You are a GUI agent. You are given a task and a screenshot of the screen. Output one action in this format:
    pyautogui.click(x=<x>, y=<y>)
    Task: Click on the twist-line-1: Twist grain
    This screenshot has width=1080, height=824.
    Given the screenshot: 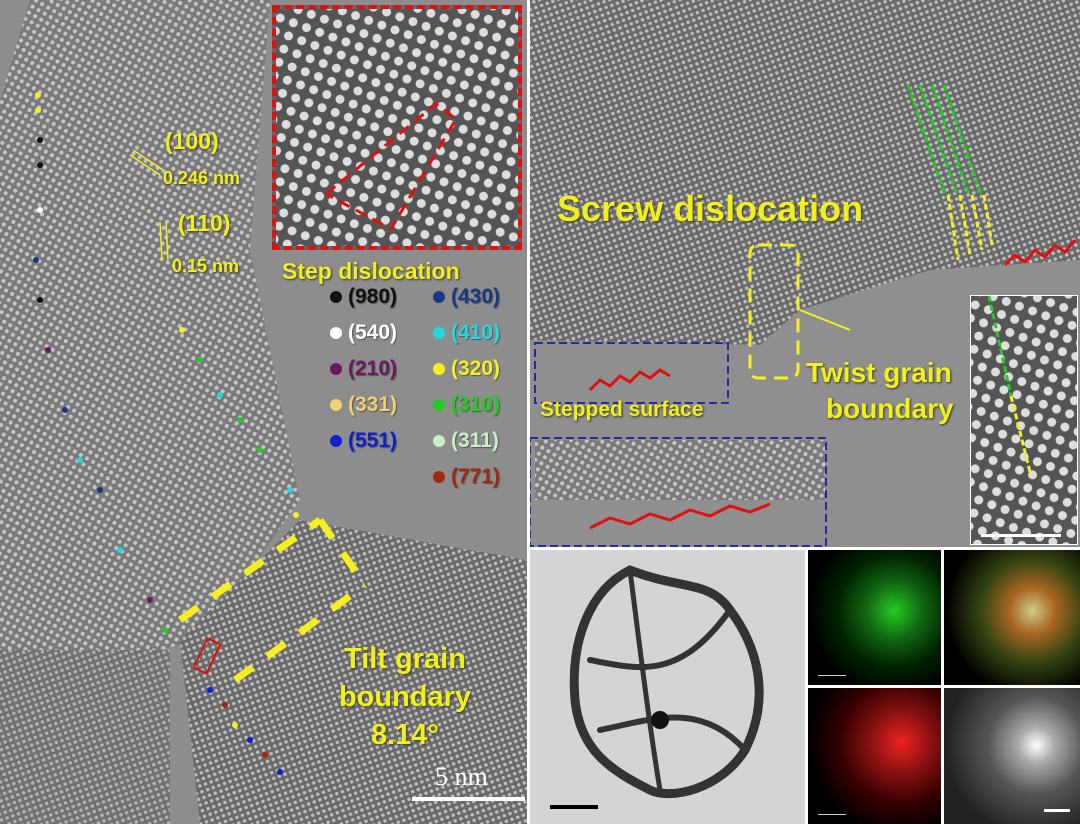 What is the action you would take?
    pyautogui.click(x=879, y=372)
    